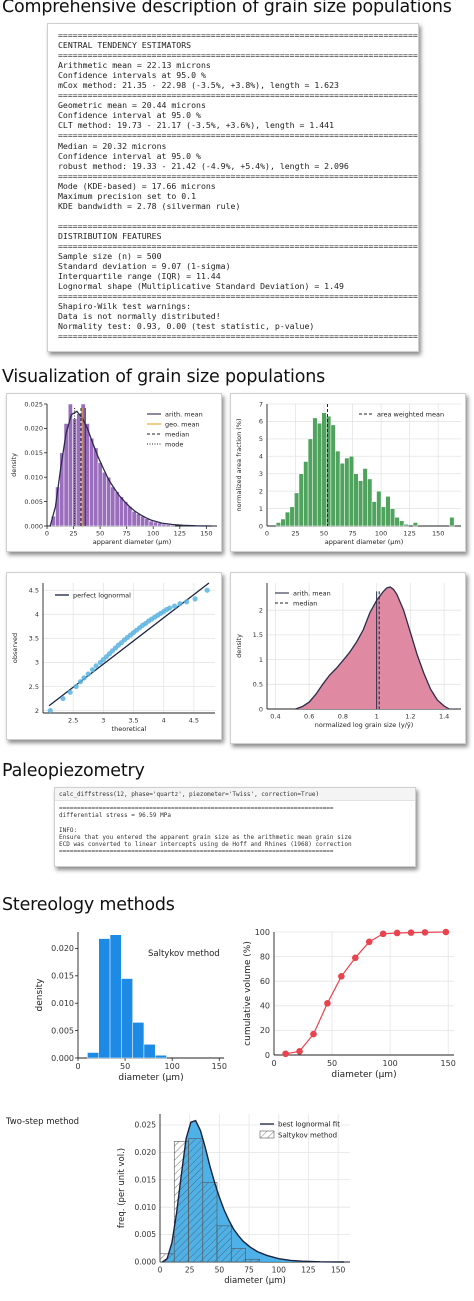  I want to click on x-axis-label: diameter (μm), so click(150, 1078).